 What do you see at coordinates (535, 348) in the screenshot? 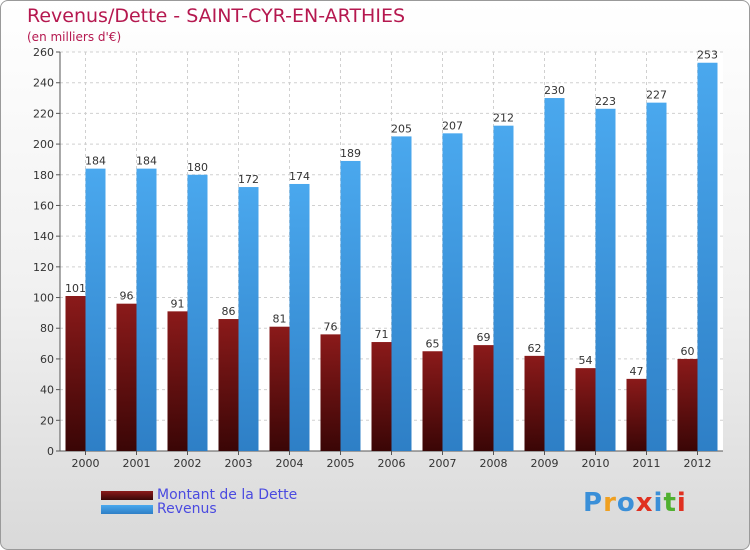
I see `data-label: 62` at bounding box center [535, 348].